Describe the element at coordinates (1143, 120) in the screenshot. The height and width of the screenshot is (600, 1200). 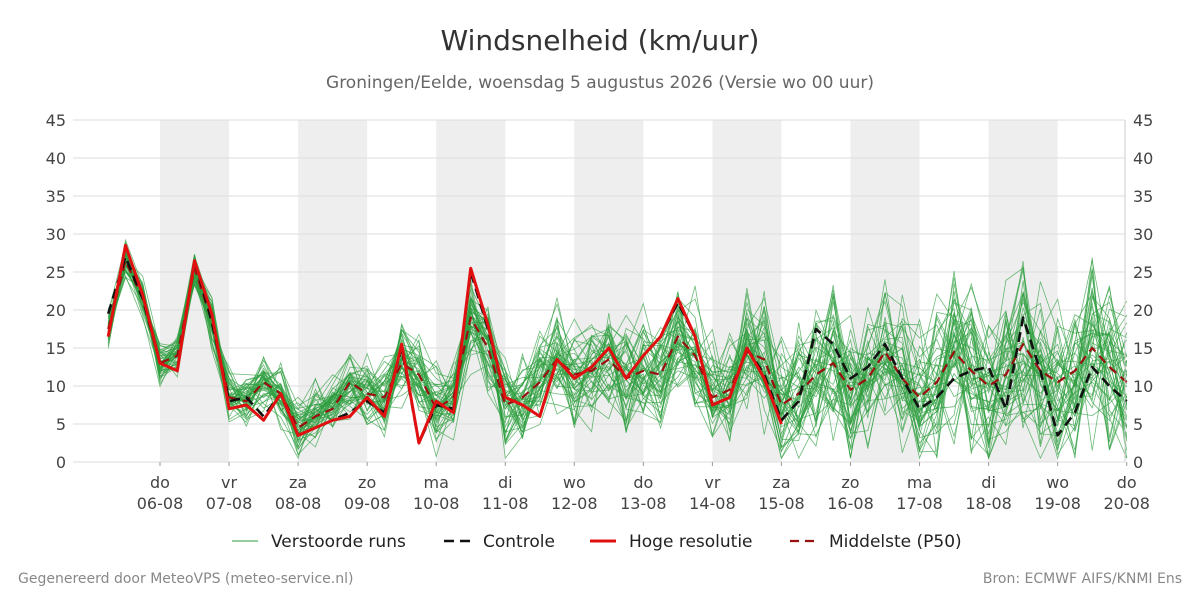
I see `y-tick-right-45: 45` at that location.